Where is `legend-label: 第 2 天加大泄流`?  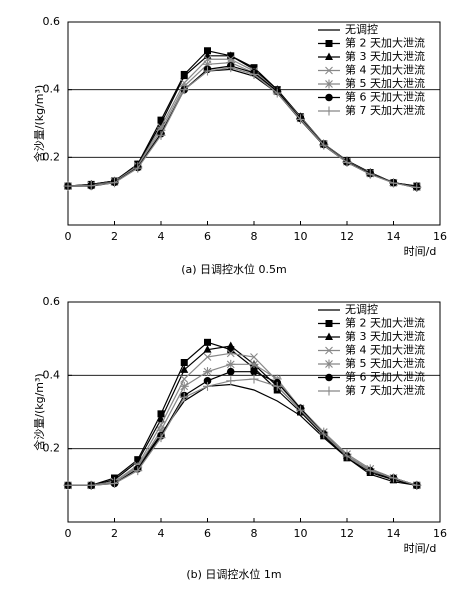 legend-label: 第 2 天加大泄流 is located at coordinates (385, 43).